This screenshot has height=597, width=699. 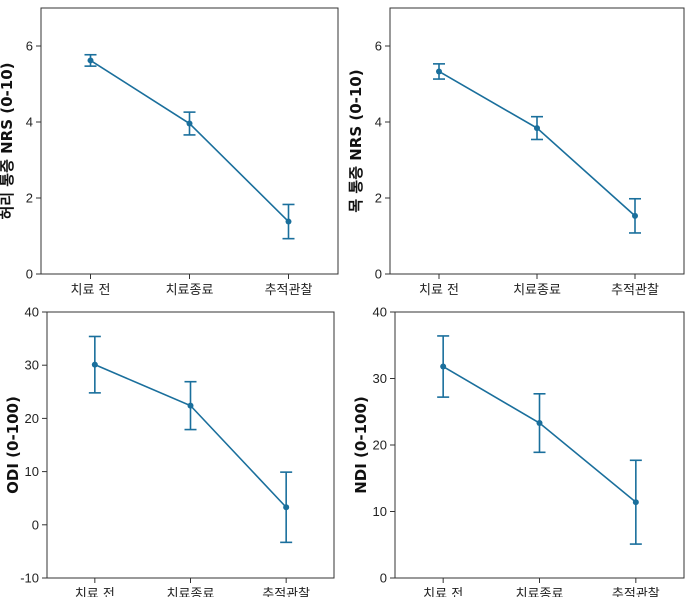 I want to click on y-axis-label: 목 통증 NRS (0-10), so click(x=356, y=140).